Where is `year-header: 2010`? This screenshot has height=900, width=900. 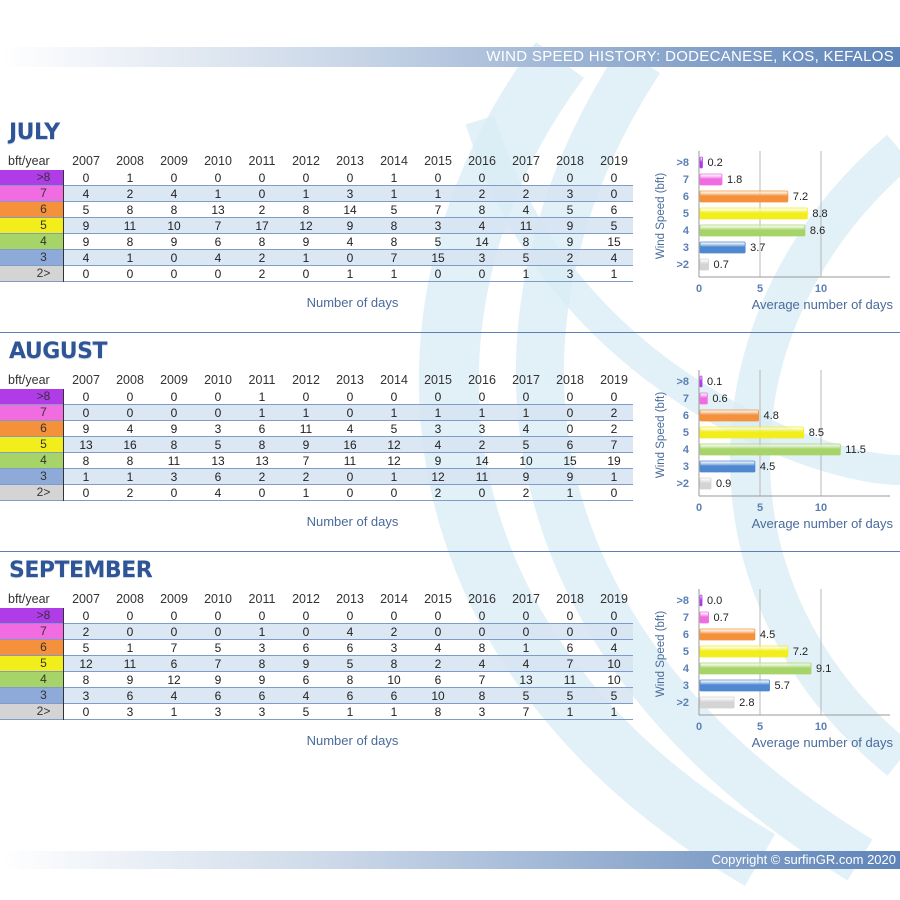
year-header: 2010 is located at coordinates (218, 380).